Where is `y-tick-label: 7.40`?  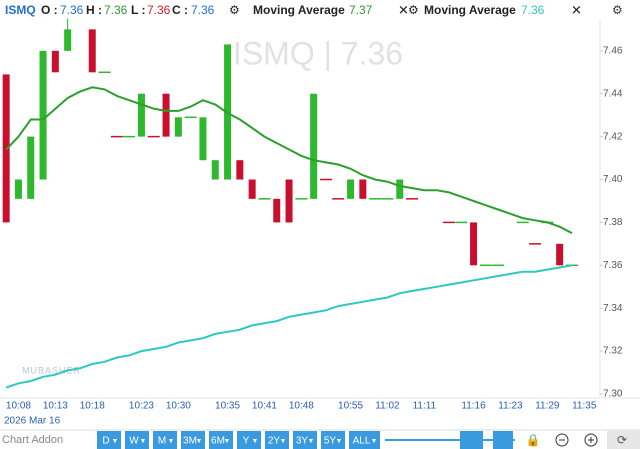 y-tick-label: 7.40 is located at coordinates (613, 179).